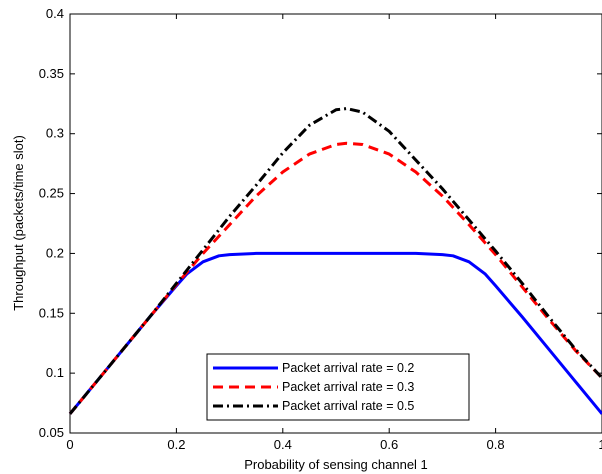  What do you see at coordinates (336, 464) in the screenshot?
I see `x-axis-label: Probability of sensing channel 1` at bounding box center [336, 464].